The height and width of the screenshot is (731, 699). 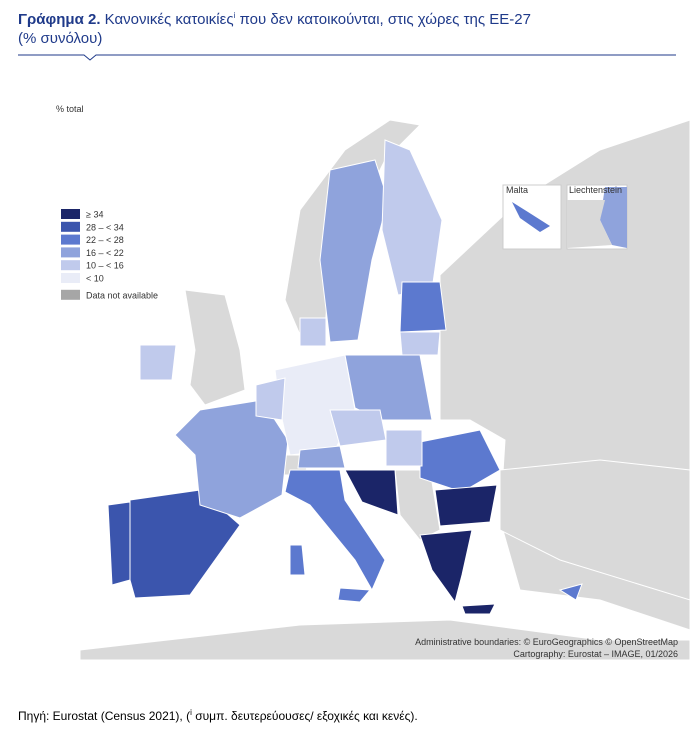 What do you see at coordinates (595, 190) in the screenshot?
I see `inset-label: Liechtenstein` at bounding box center [595, 190].